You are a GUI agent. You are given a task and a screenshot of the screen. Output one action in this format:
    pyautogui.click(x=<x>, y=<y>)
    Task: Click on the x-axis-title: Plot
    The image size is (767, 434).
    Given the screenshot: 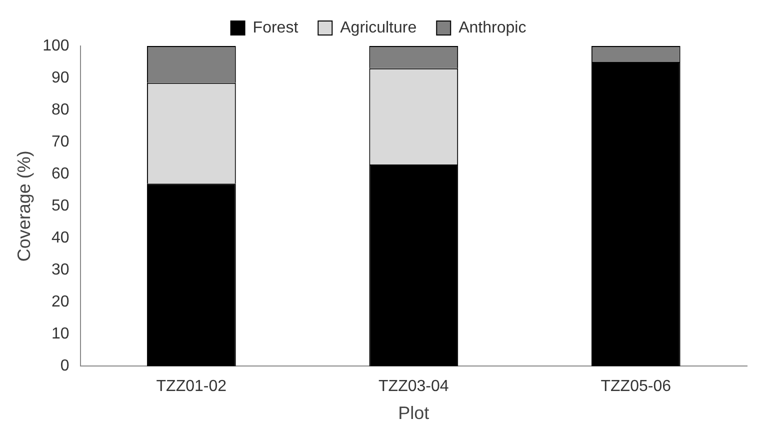 What is the action you would take?
    pyautogui.click(x=414, y=413)
    